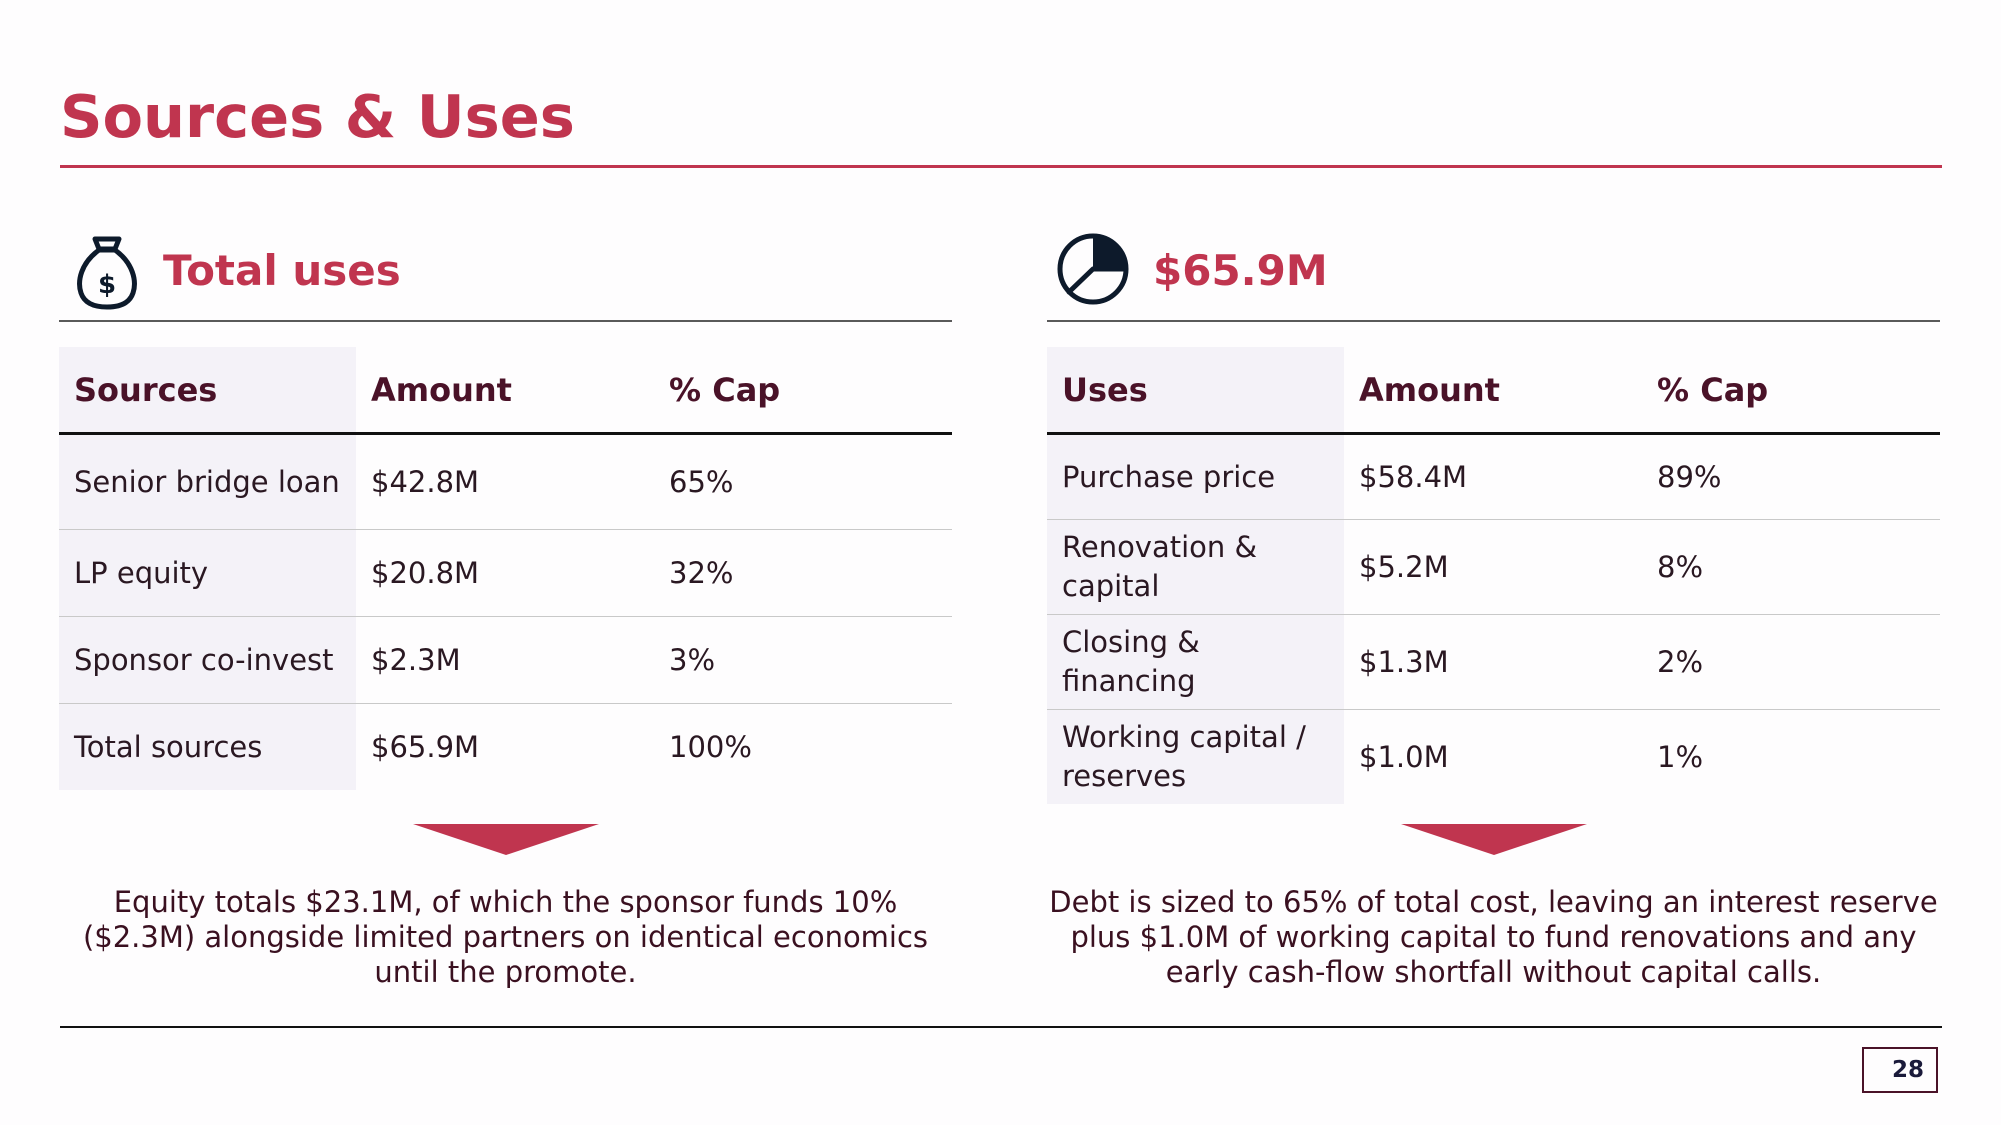 The height and width of the screenshot is (1125, 2001). Describe the element at coordinates (1680, 756) in the screenshot. I see `table-cell: 1%` at that location.